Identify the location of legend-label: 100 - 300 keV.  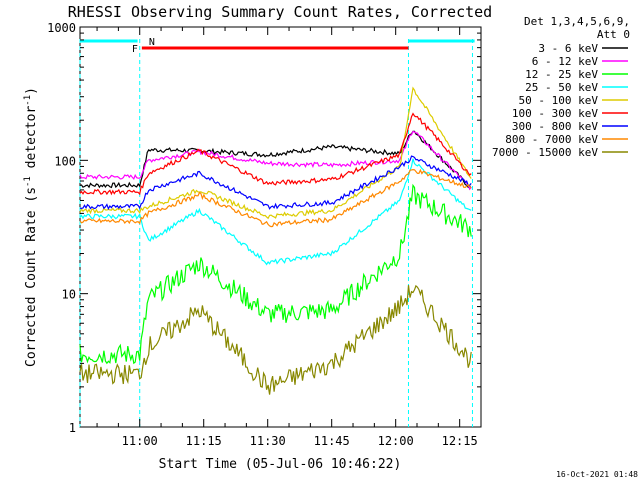
(555, 113).